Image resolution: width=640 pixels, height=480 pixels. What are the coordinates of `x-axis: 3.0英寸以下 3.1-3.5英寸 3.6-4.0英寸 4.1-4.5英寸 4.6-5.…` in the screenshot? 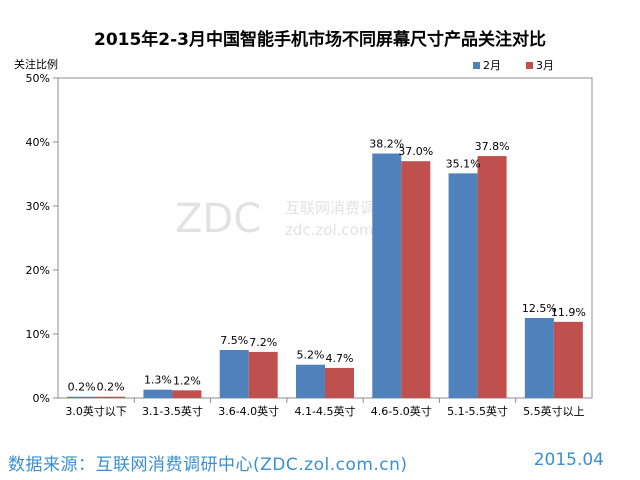 It's located at (325, 408).